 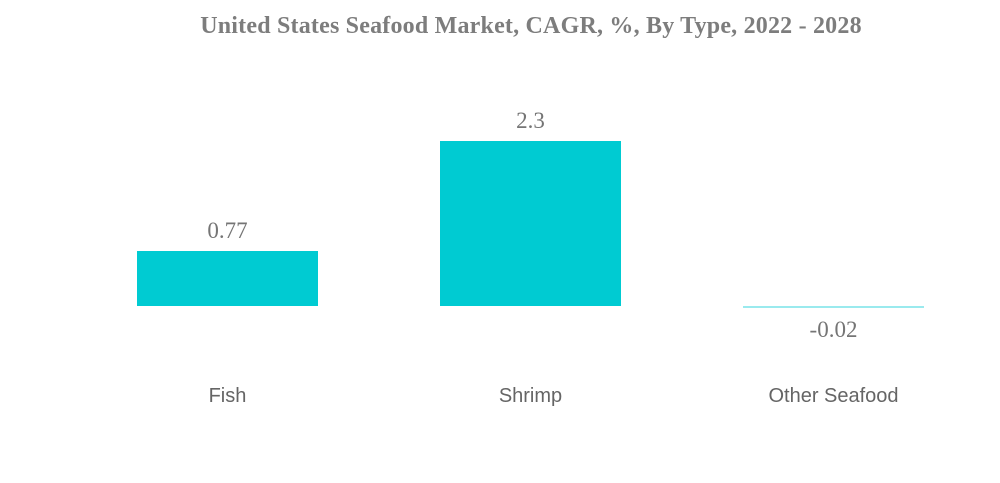 What do you see at coordinates (227, 396) in the screenshot?
I see `category-label-fish: Fish` at bounding box center [227, 396].